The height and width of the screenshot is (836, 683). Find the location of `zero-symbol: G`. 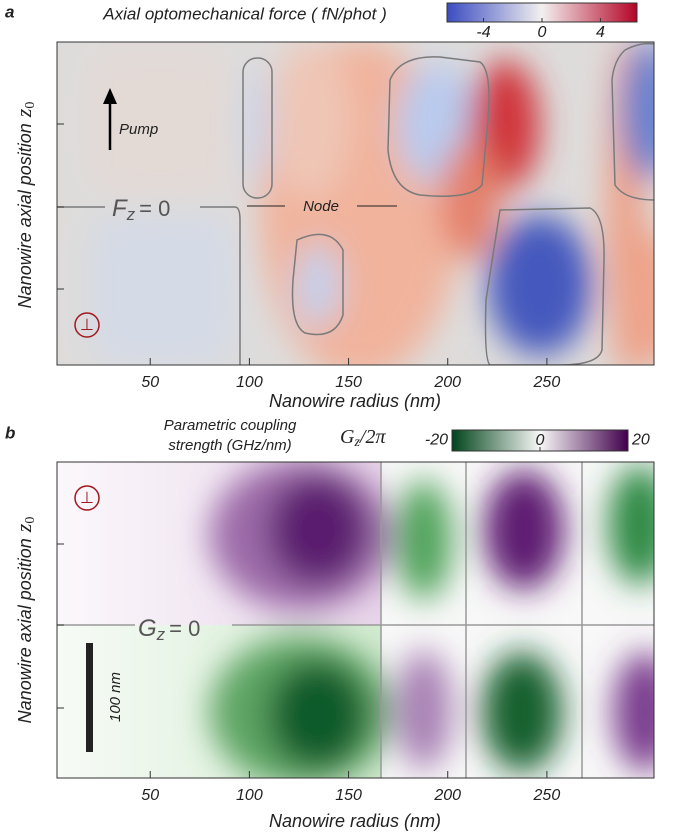

zero-symbol: G is located at coordinates (147, 628).